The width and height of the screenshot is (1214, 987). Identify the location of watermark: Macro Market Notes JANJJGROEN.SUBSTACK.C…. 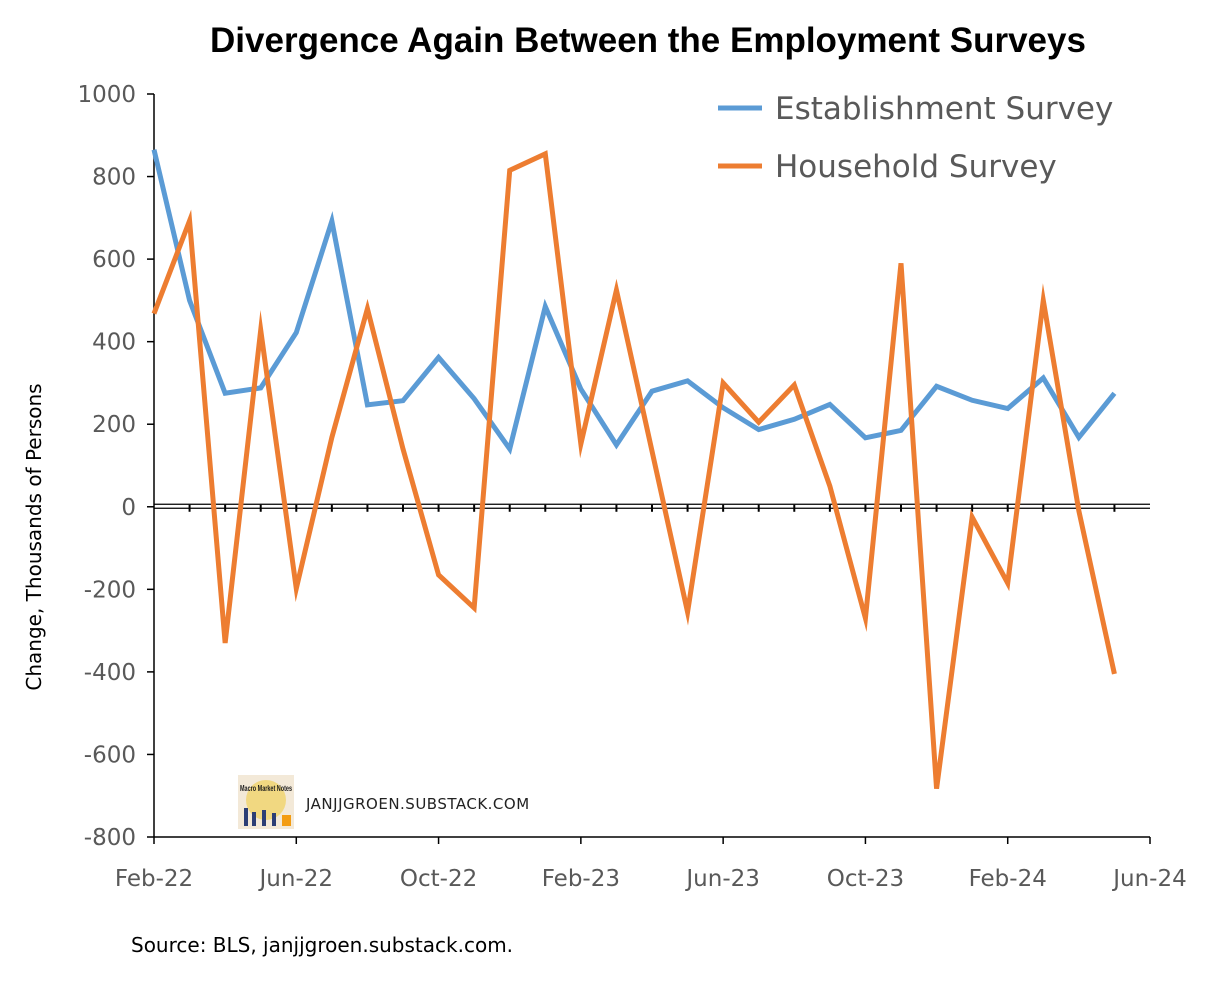
(384, 802).